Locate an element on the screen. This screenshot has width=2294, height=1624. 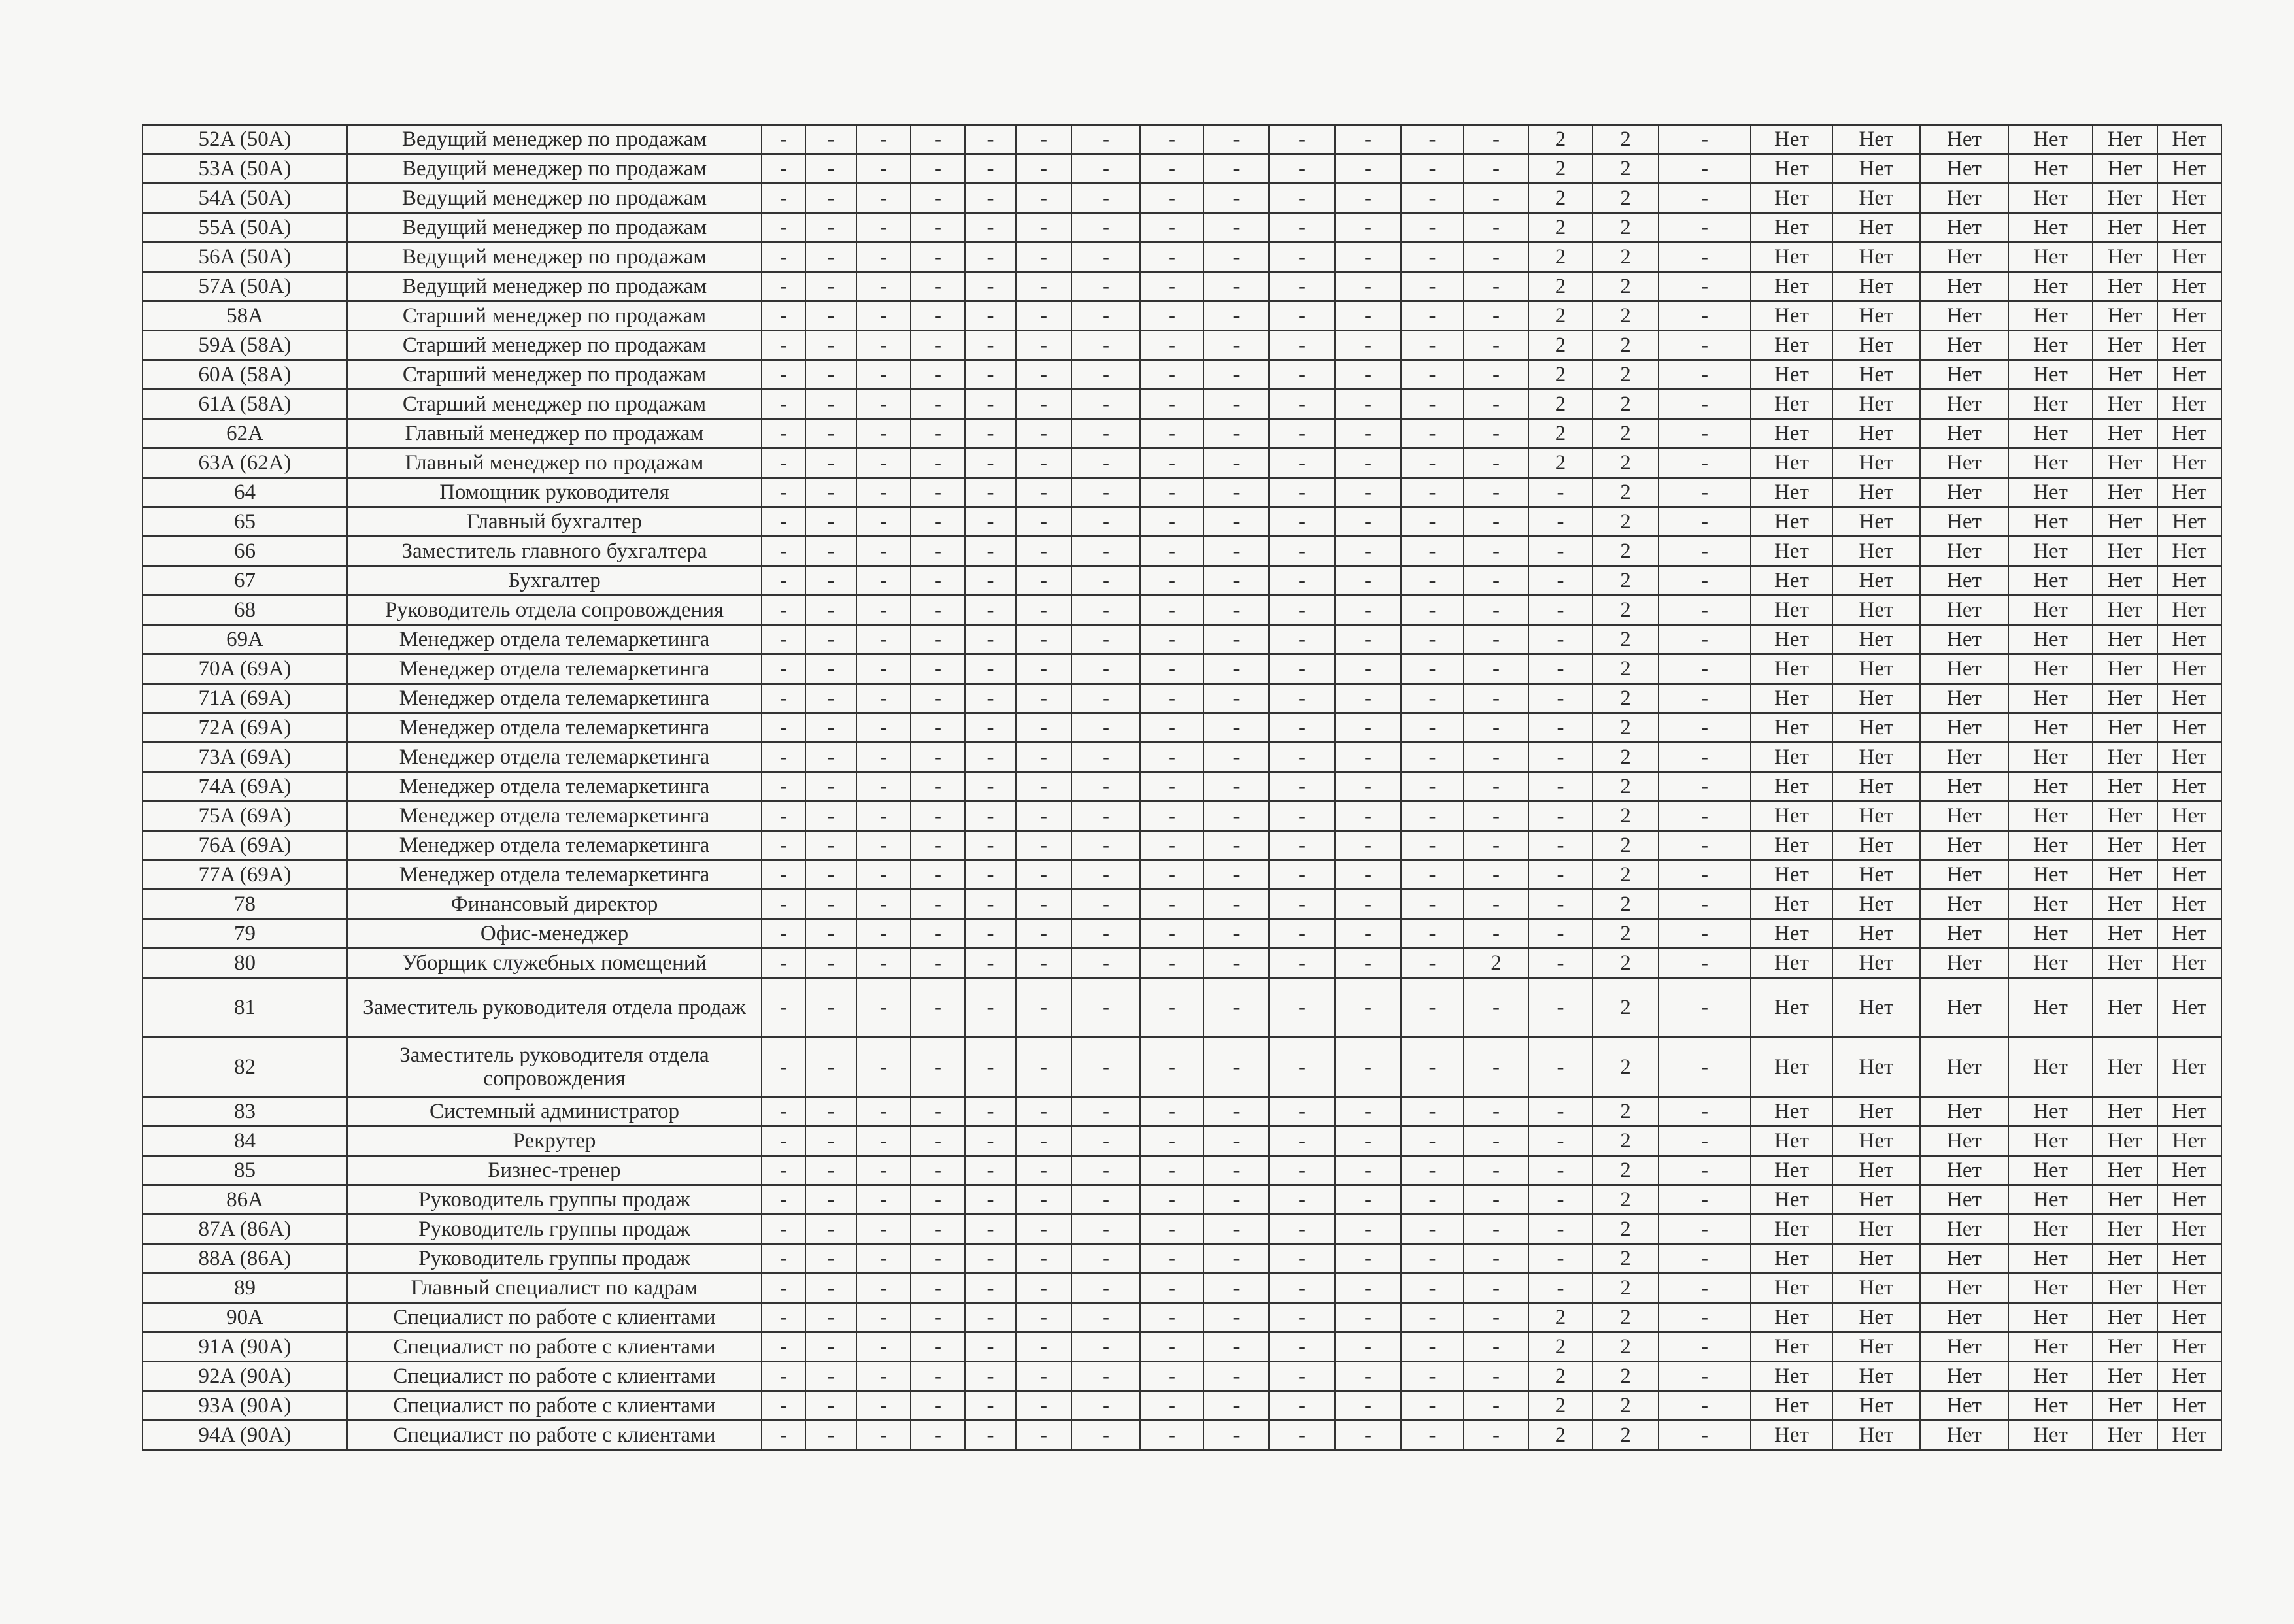
position-title-cell: Старший менеджер по продажам is located at coordinates (554, 374).